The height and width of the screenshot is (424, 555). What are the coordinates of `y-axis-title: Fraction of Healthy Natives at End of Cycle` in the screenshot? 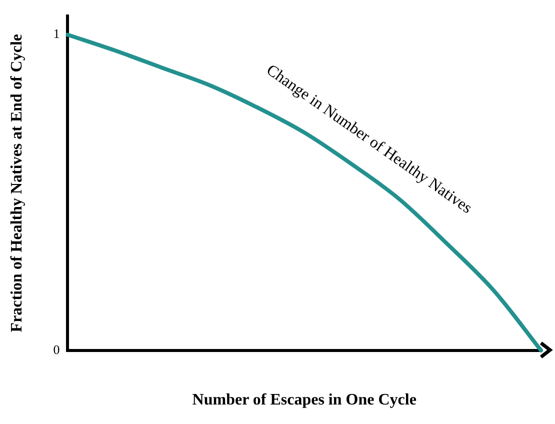 It's located at (17, 183).